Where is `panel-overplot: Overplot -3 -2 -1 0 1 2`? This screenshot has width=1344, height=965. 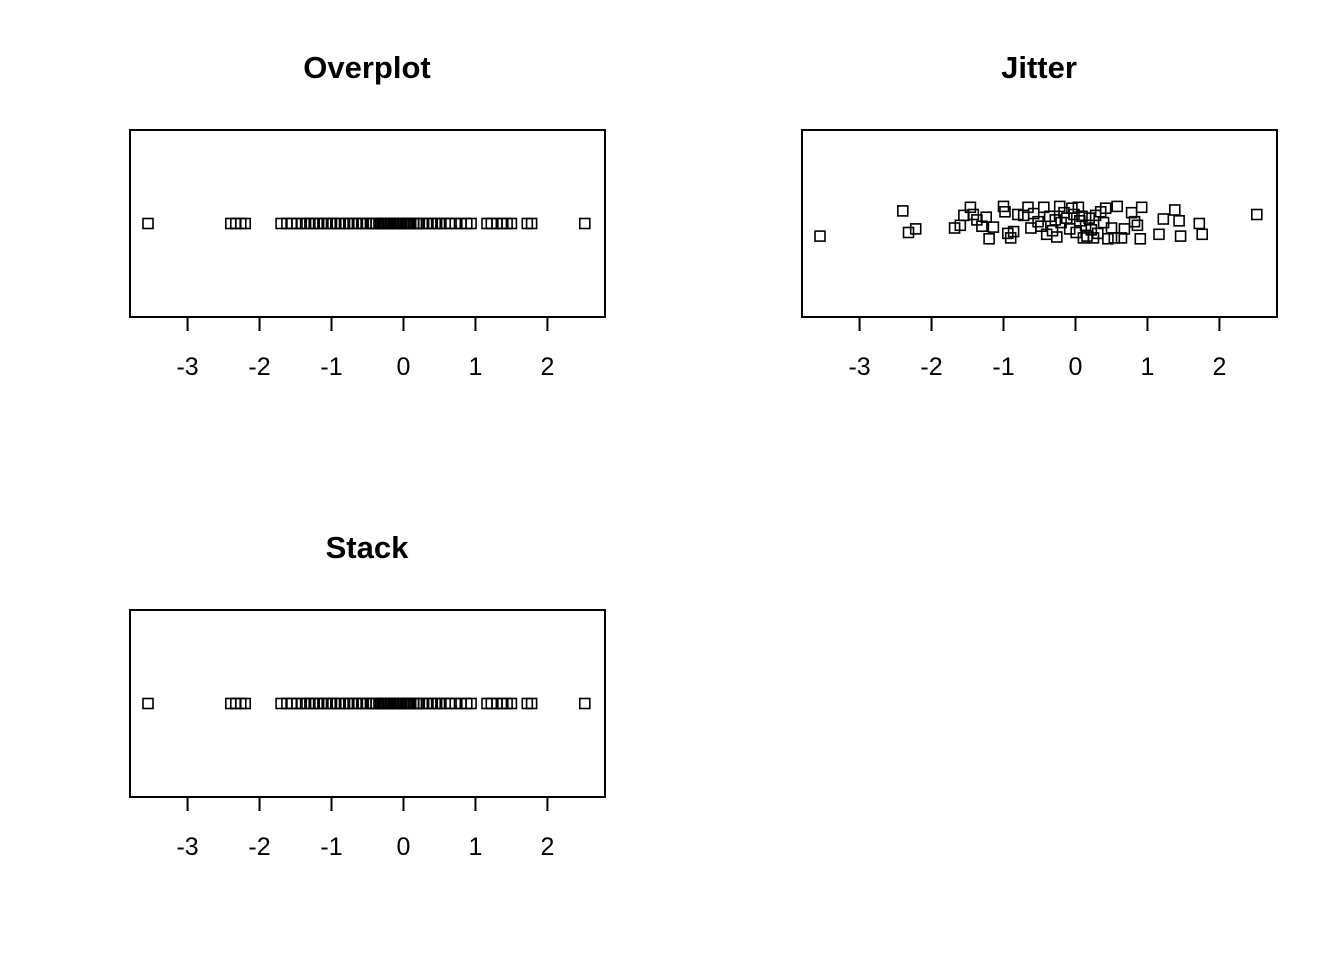
panel-overplot: Overplot -3 -2 -1 0 1 2 is located at coordinates (367, 215).